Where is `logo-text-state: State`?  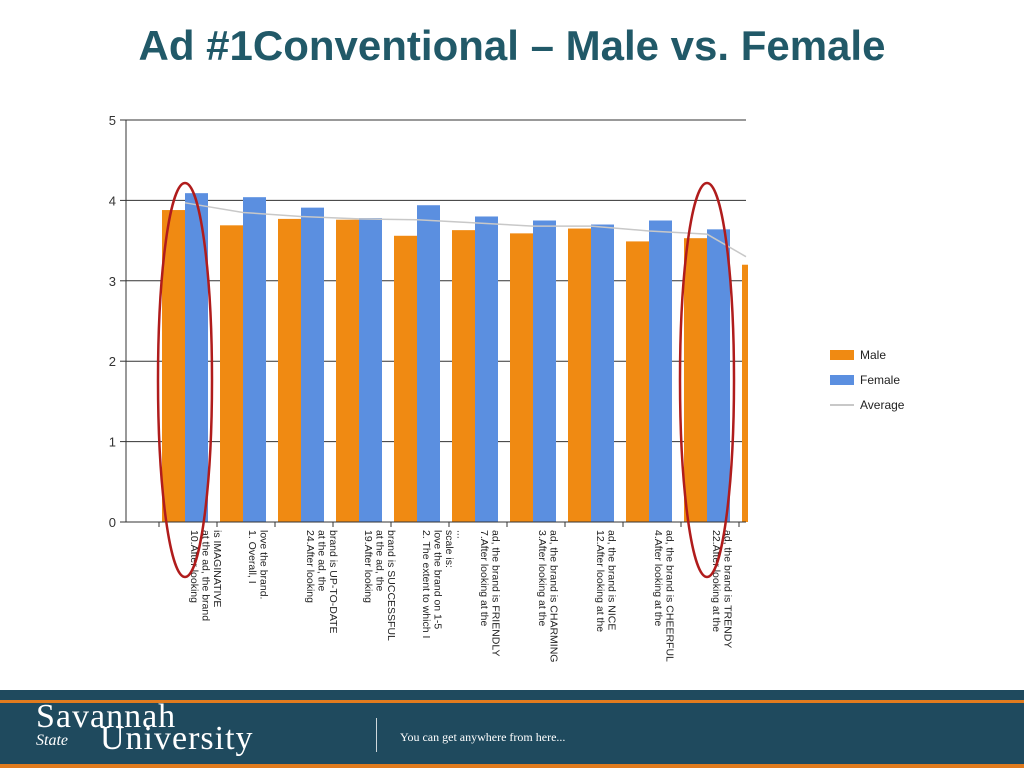 logo-text-state: State is located at coordinates (52, 740).